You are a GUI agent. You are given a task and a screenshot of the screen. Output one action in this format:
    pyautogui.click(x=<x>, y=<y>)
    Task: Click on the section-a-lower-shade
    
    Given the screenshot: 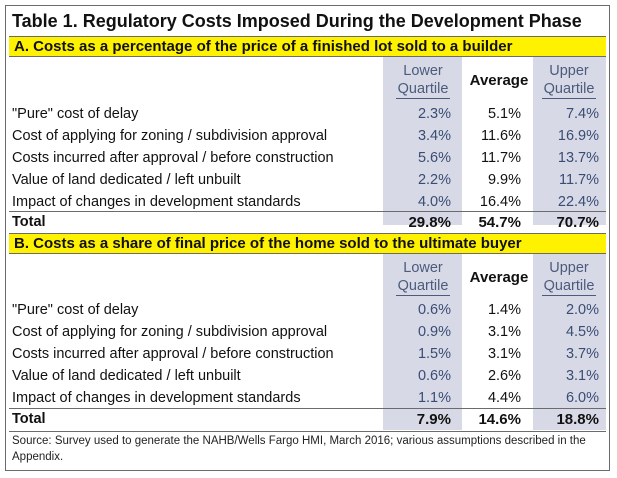 What is the action you would take?
    pyautogui.click(x=422, y=141)
    